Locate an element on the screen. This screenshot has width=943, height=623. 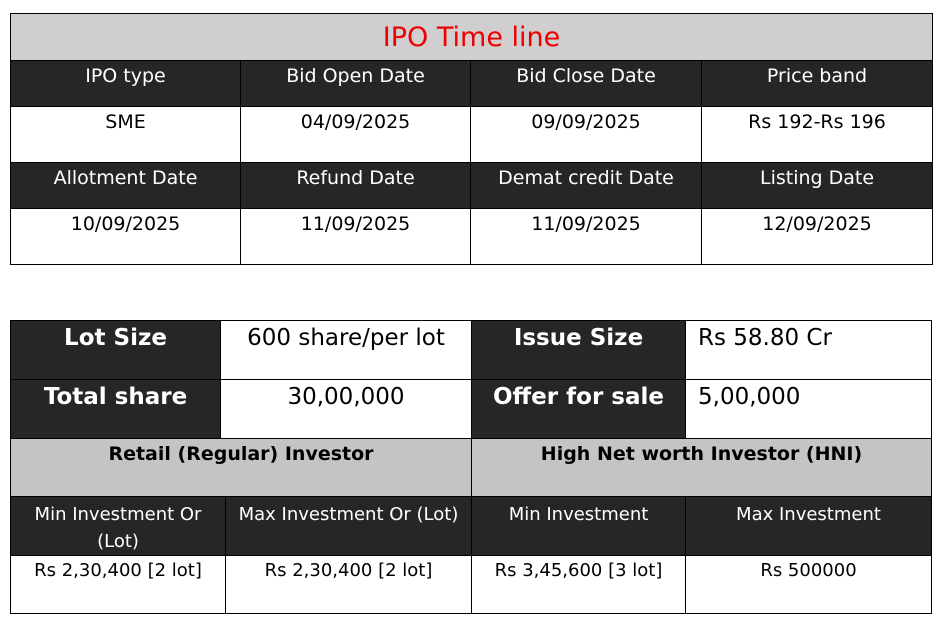
header-listing-date: Listing Date is located at coordinates (817, 185).